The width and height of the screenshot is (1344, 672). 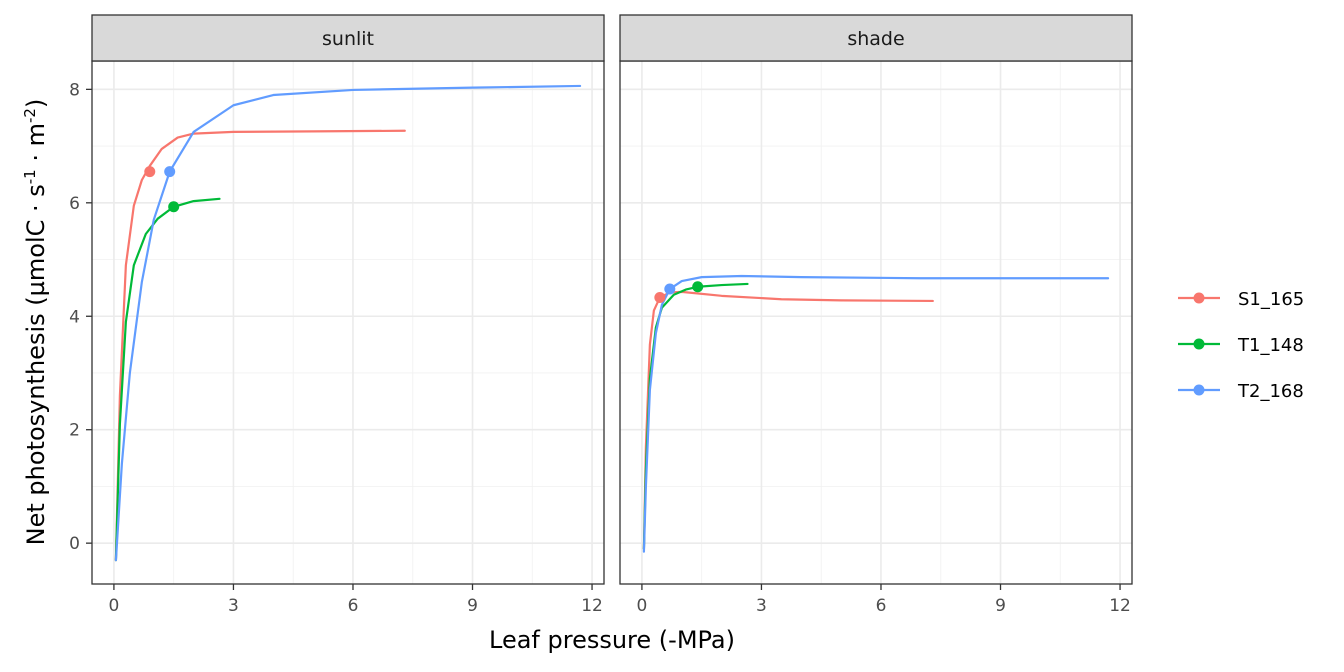 What do you see at coordinates (1270, 391) in the screenshot?
I see `legend-label: T2_168` at bounding box center [1270, 391].